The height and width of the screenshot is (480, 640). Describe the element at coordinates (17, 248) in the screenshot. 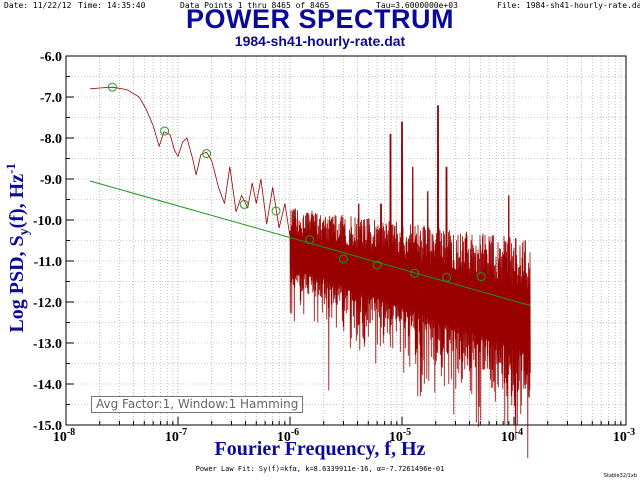

I see `y-axis-label: Log PSD, Sy(f), Hz-1` at that location.